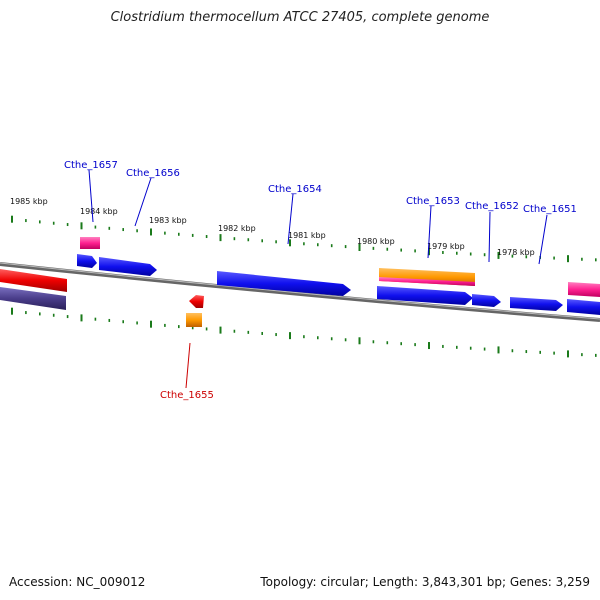 Image resolution: width=600 pixels, height=600 pixels. Describe the element at coordinates (492, 206) in the screenshot. I see `gene-label: Cthe_1652` at that location.